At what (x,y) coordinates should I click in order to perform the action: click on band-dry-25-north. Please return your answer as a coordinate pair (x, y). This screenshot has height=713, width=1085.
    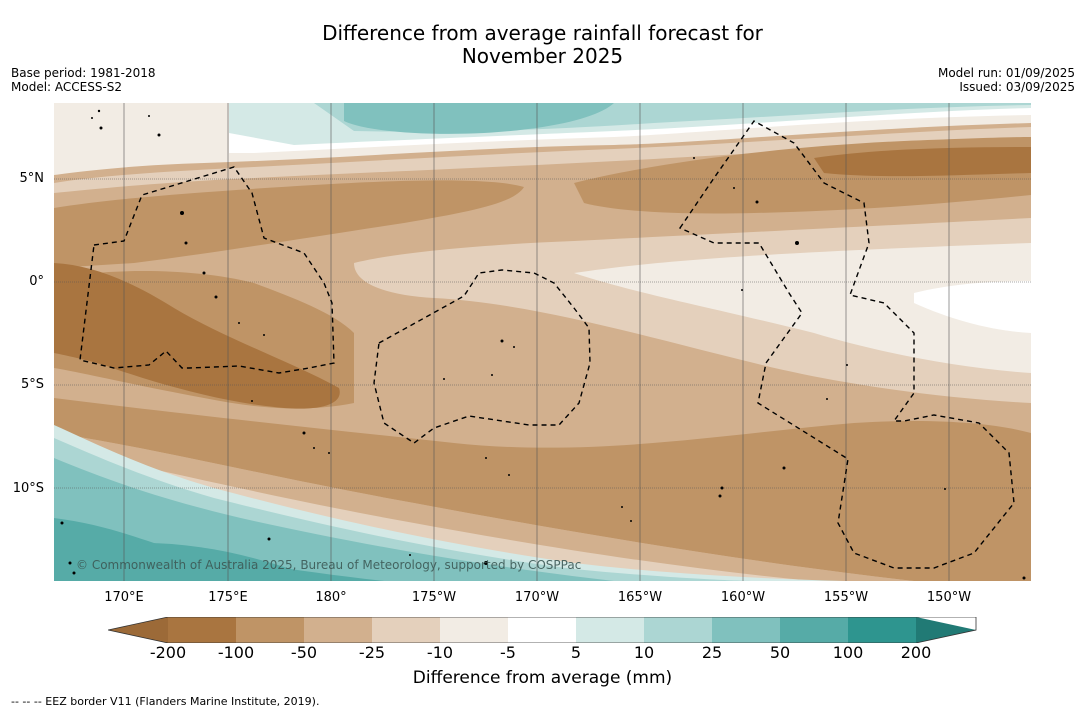
    Looking at the image, I should click on (542, 160).